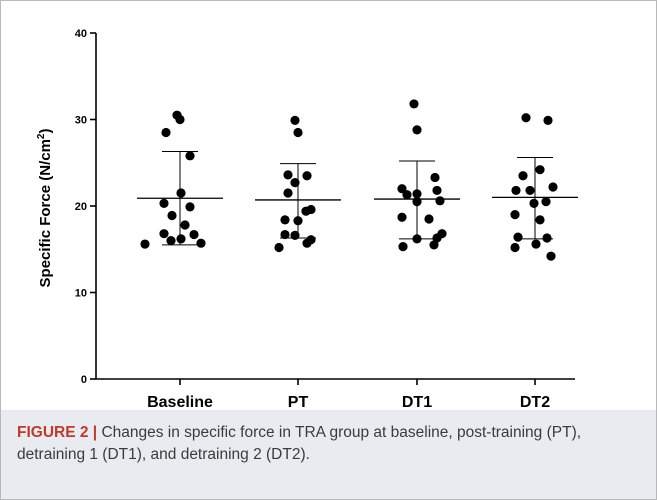 The height and width of the screenshot is (500, 657). What do you see at coordinates (180, 179) in the screenshot?
I see `group-baseline` at bounding box center [180, 179].